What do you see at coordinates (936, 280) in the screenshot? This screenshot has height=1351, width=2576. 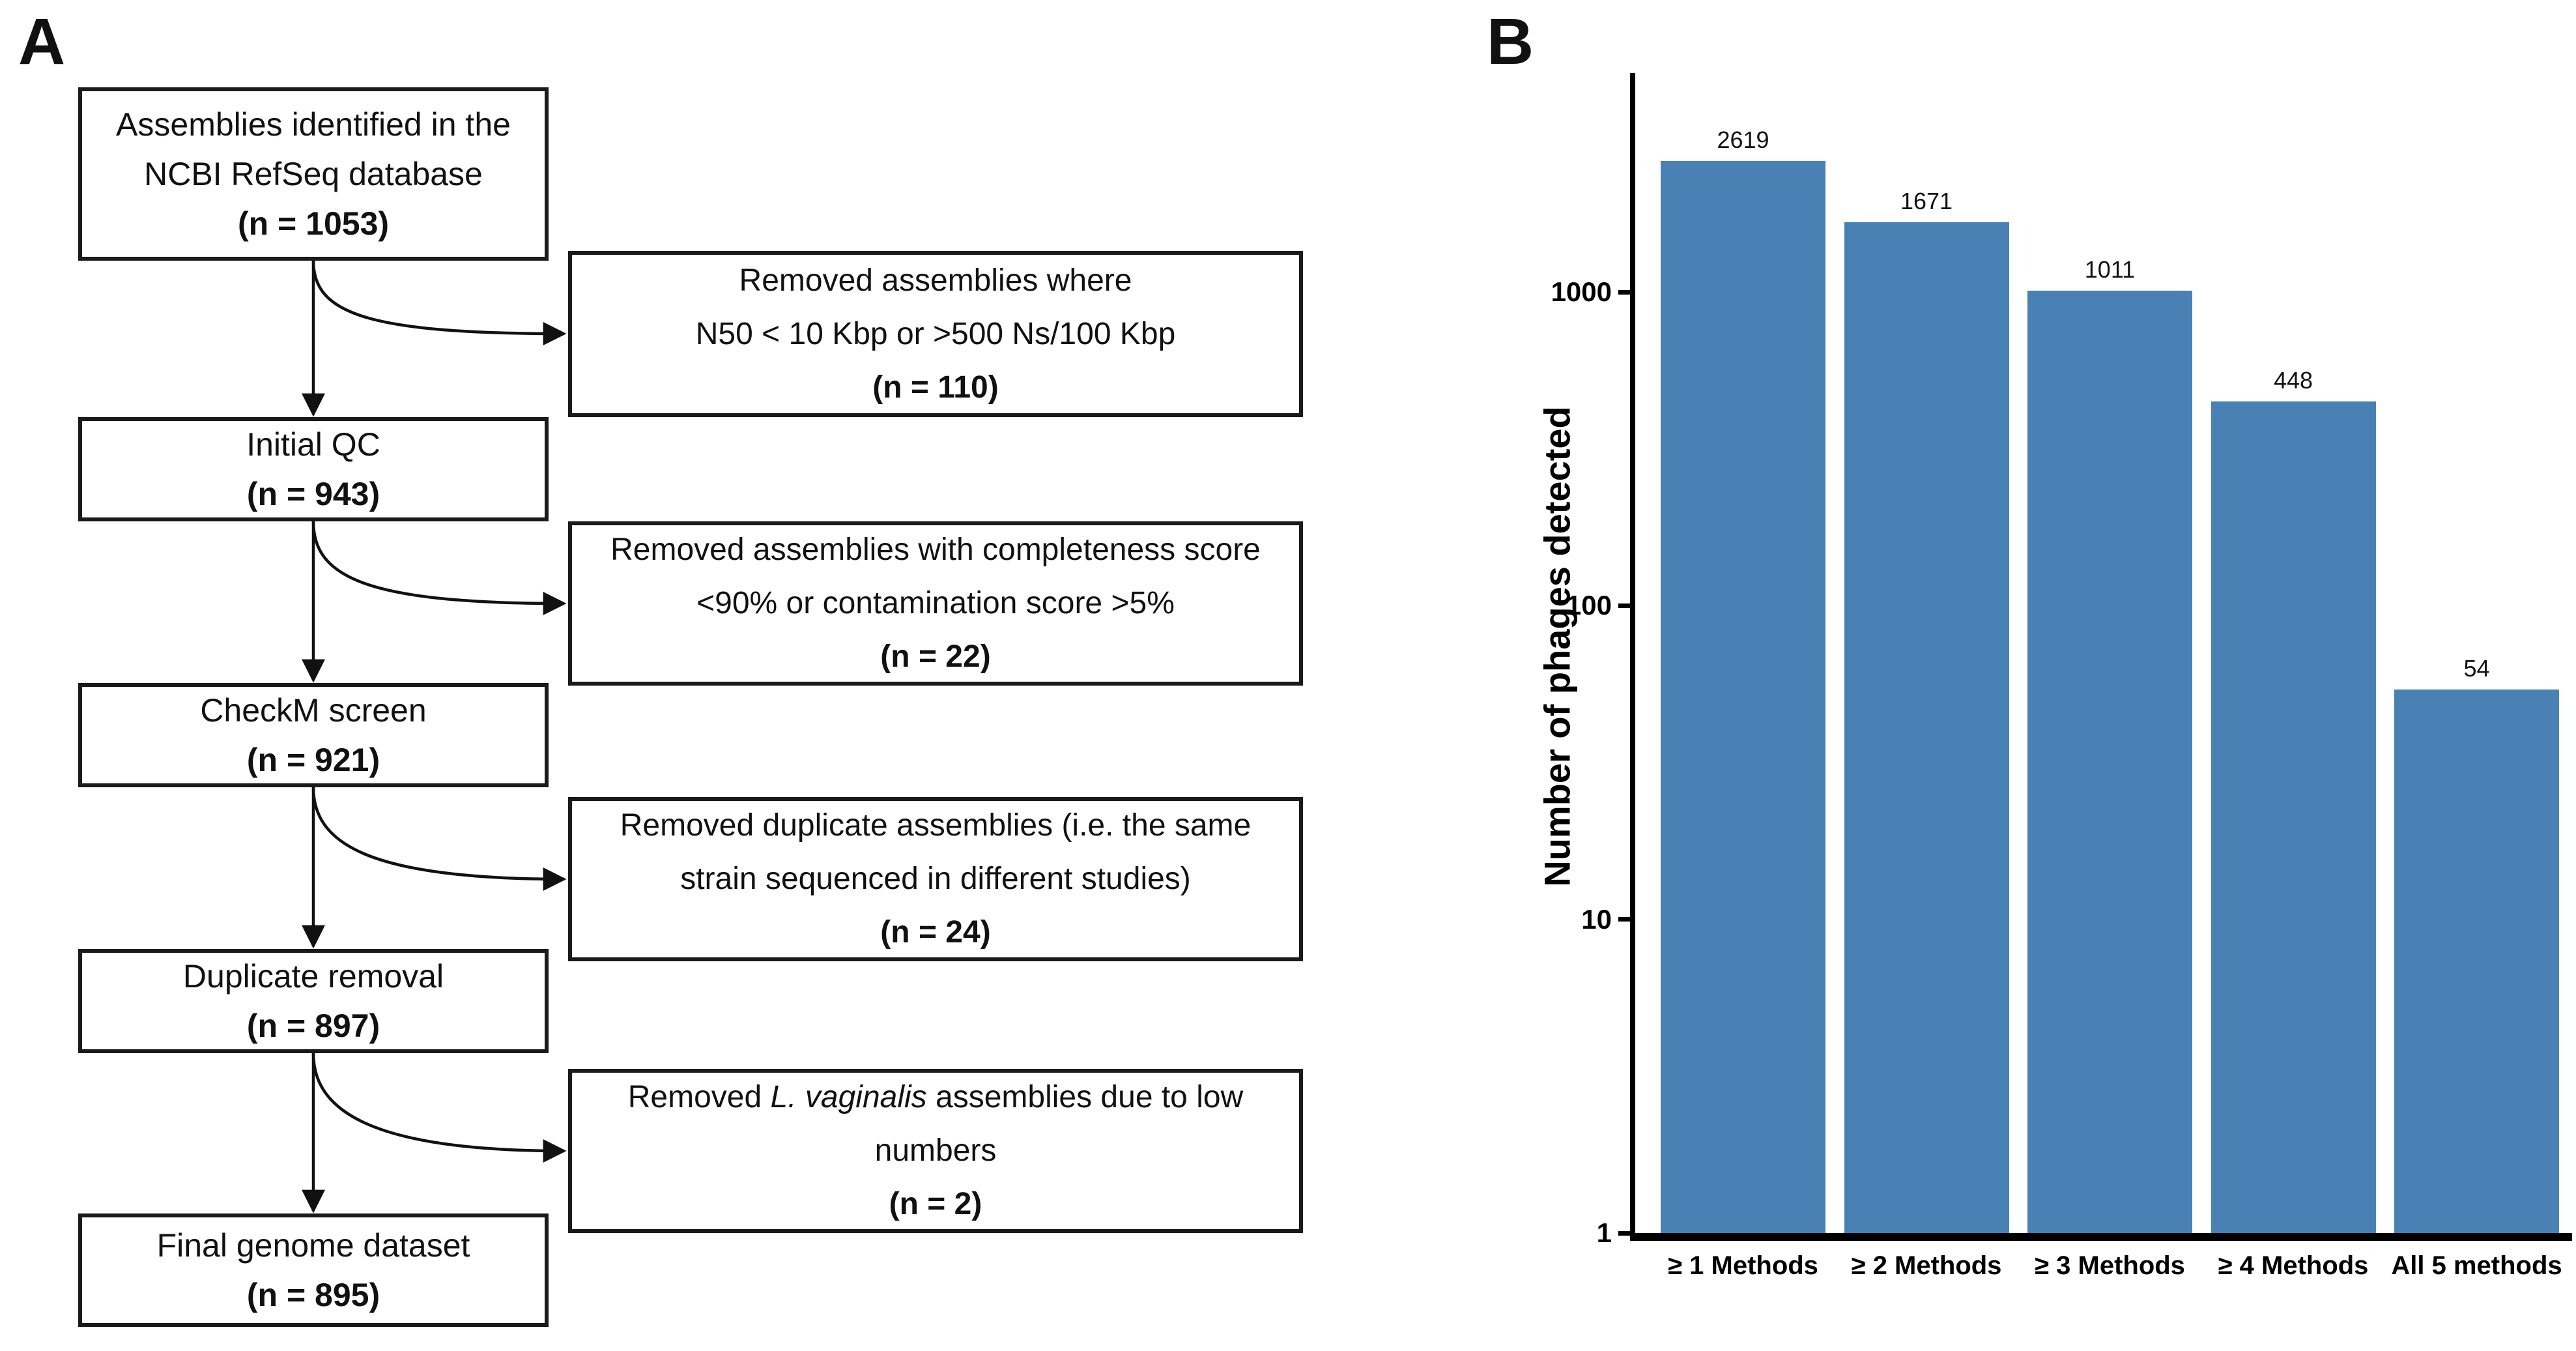 I see `side-box-line: Removed assemblies where` at bounding box center [936, 280].